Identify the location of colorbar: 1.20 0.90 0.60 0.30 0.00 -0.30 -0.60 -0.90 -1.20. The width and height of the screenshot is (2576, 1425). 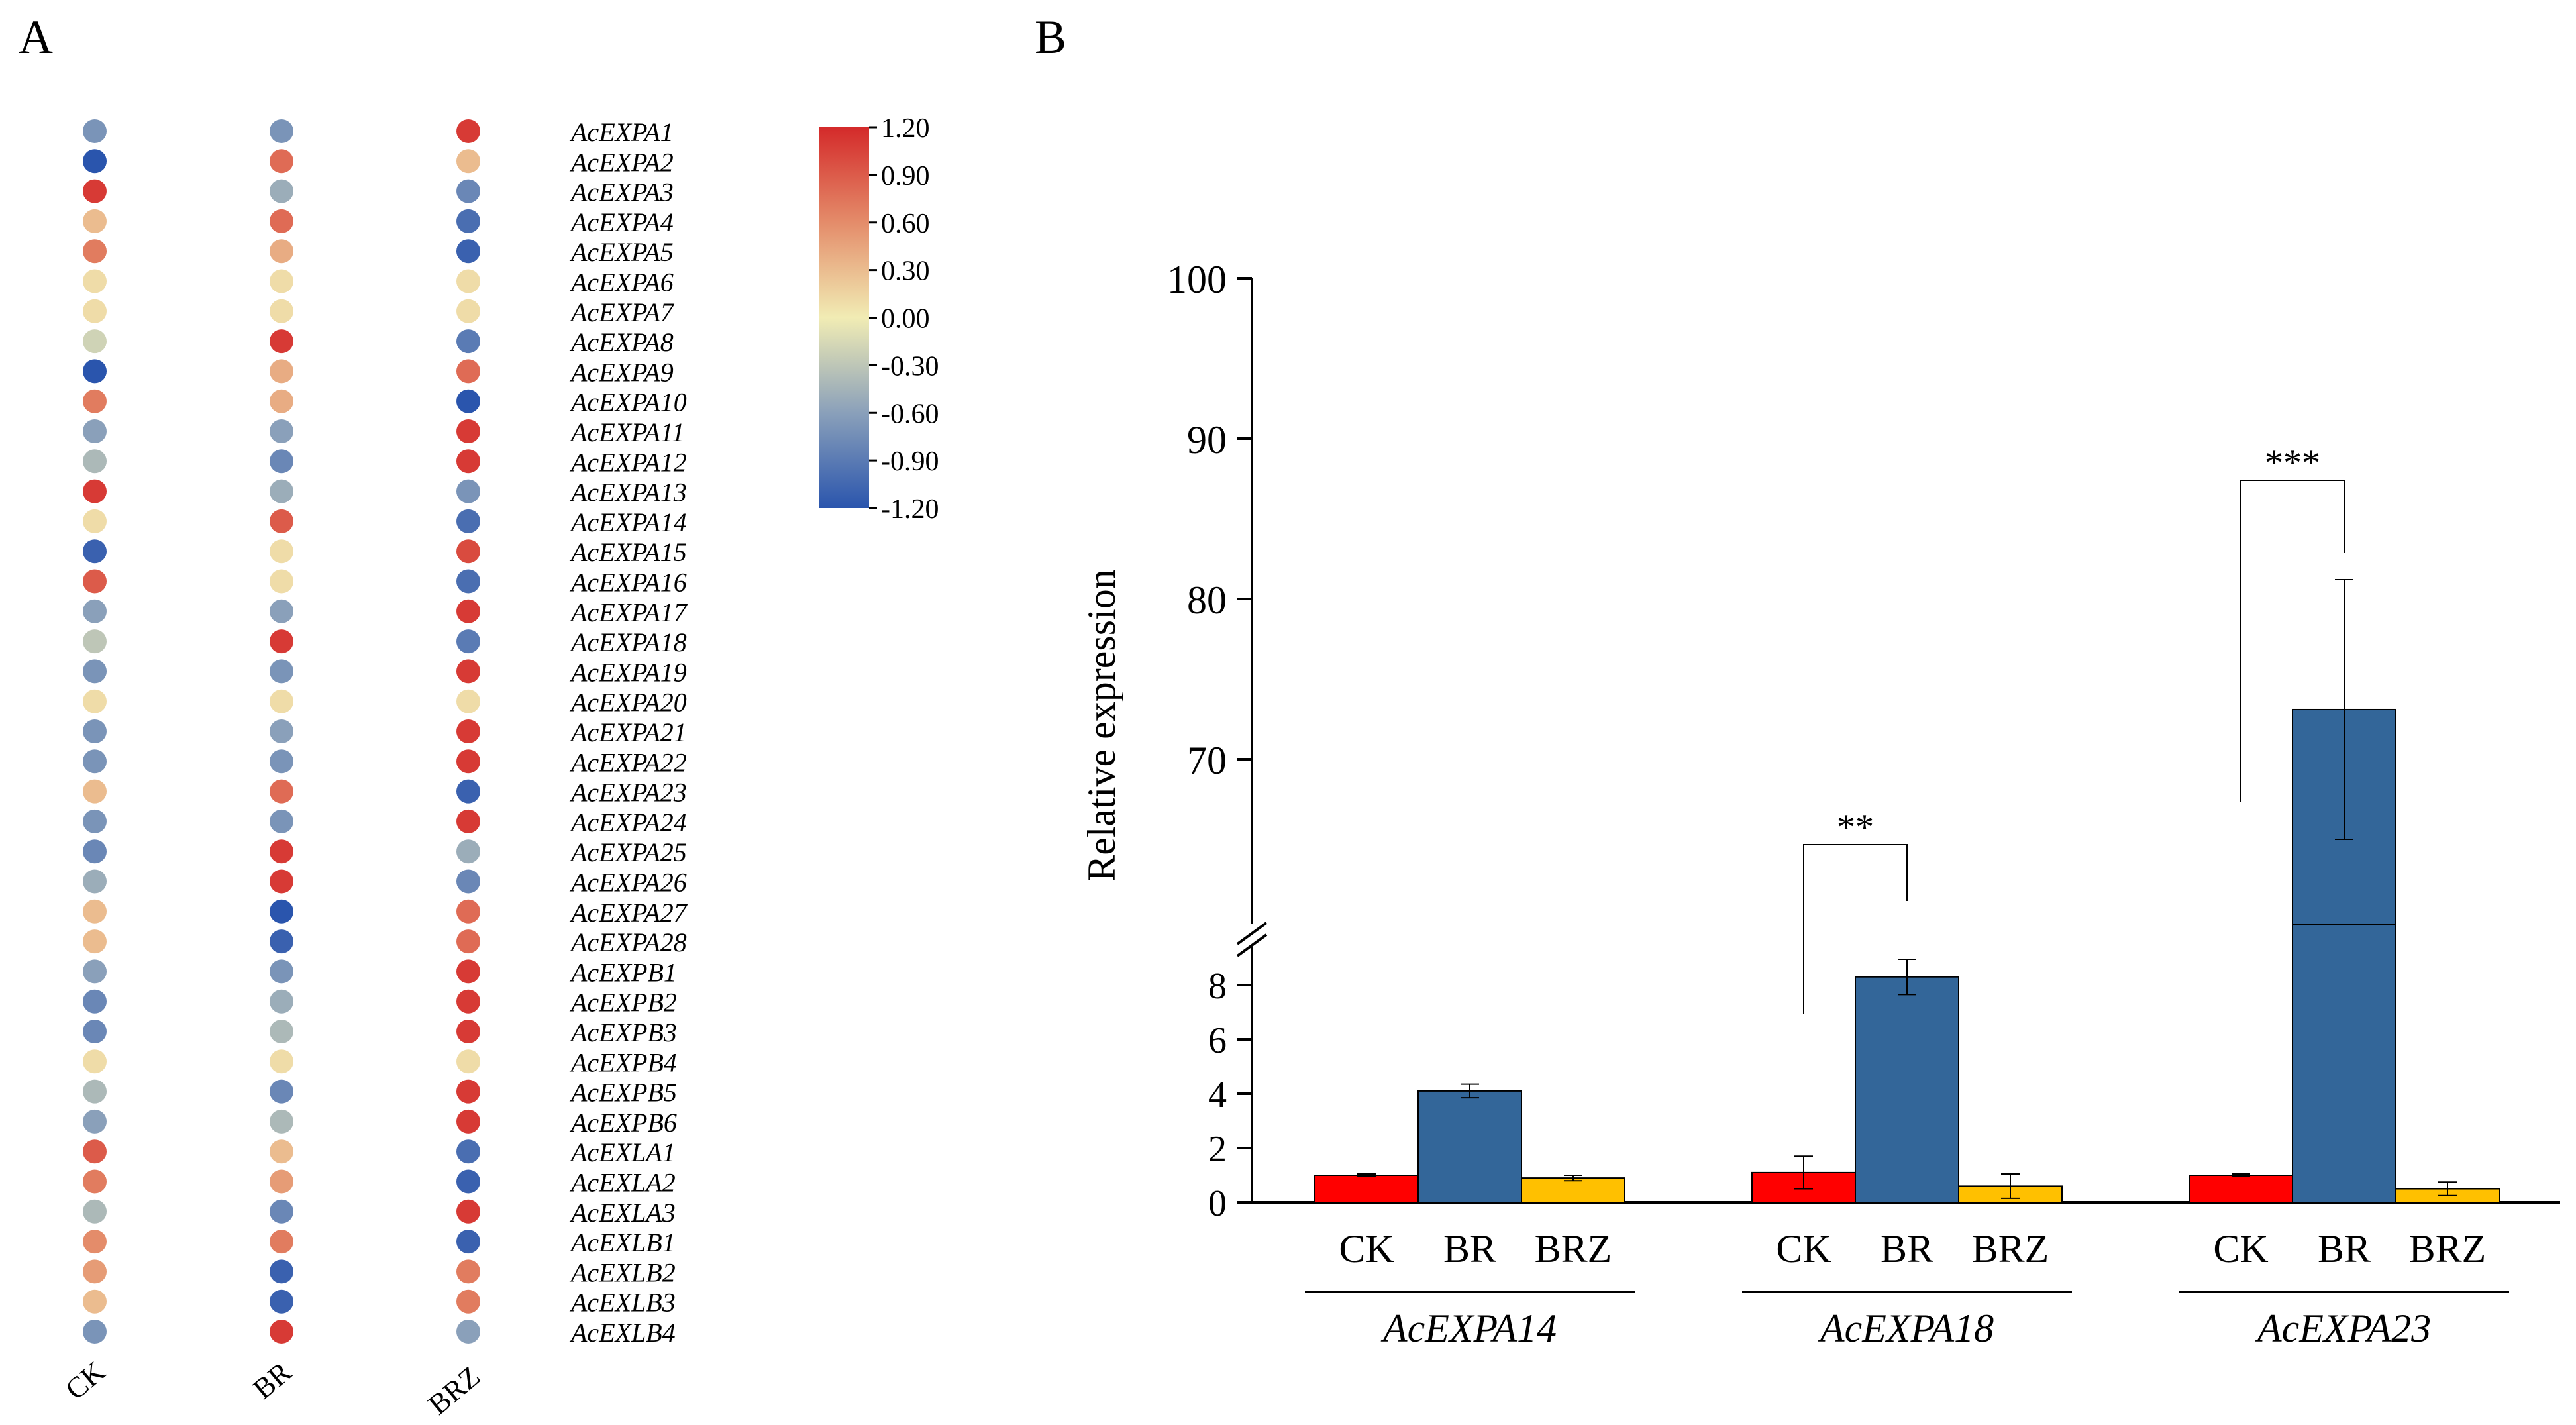
(879, 319).